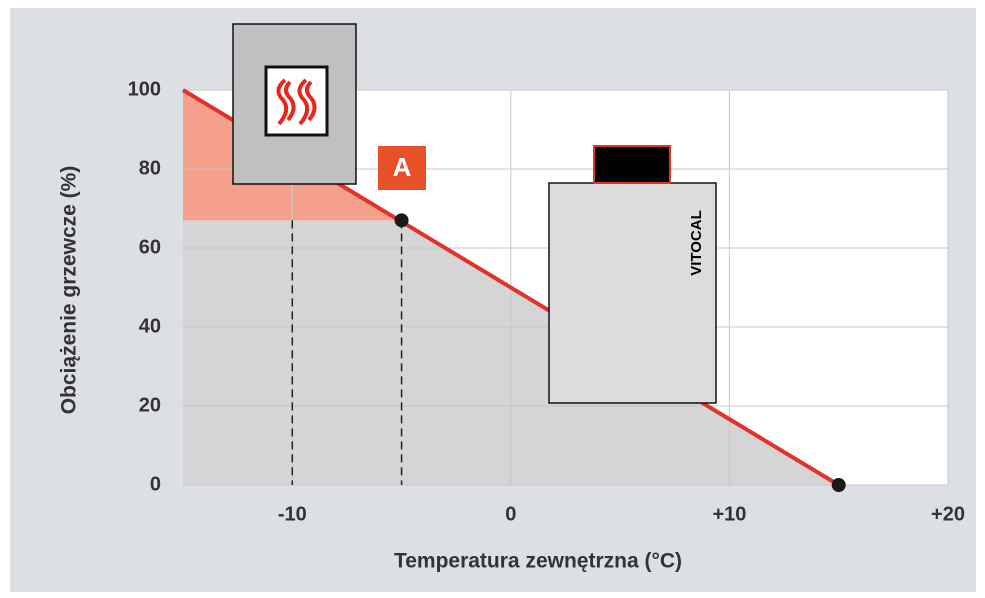 The image size is (985, 598). Describe the element at coordinates (155, 484) in the screenshot. I see `y-tick-label: 0` at that location.